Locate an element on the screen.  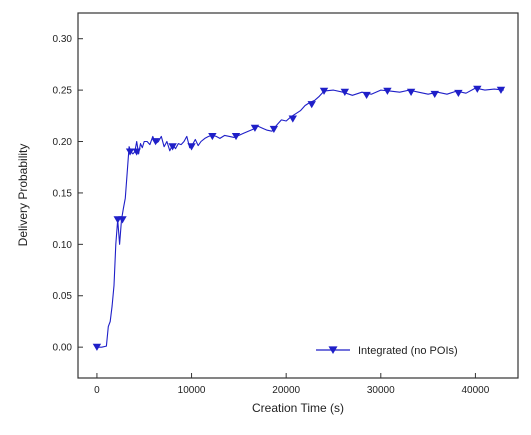
x-tick-label: 10000 is located at coordinates (192, 390).